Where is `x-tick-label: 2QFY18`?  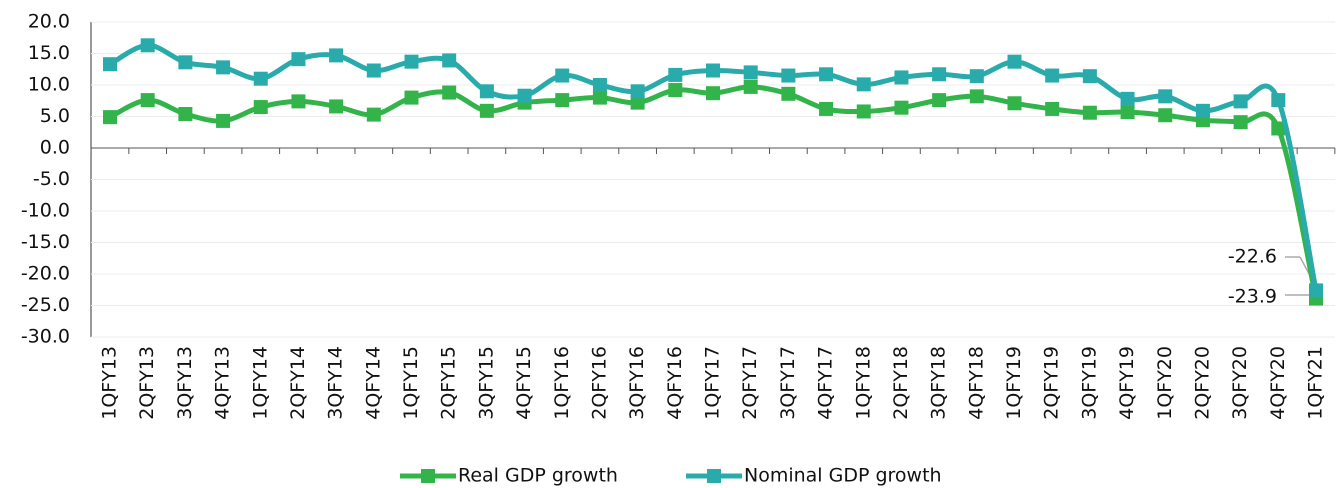
x-tick-label: 2QFY18 is located at coordinates (901, 383).